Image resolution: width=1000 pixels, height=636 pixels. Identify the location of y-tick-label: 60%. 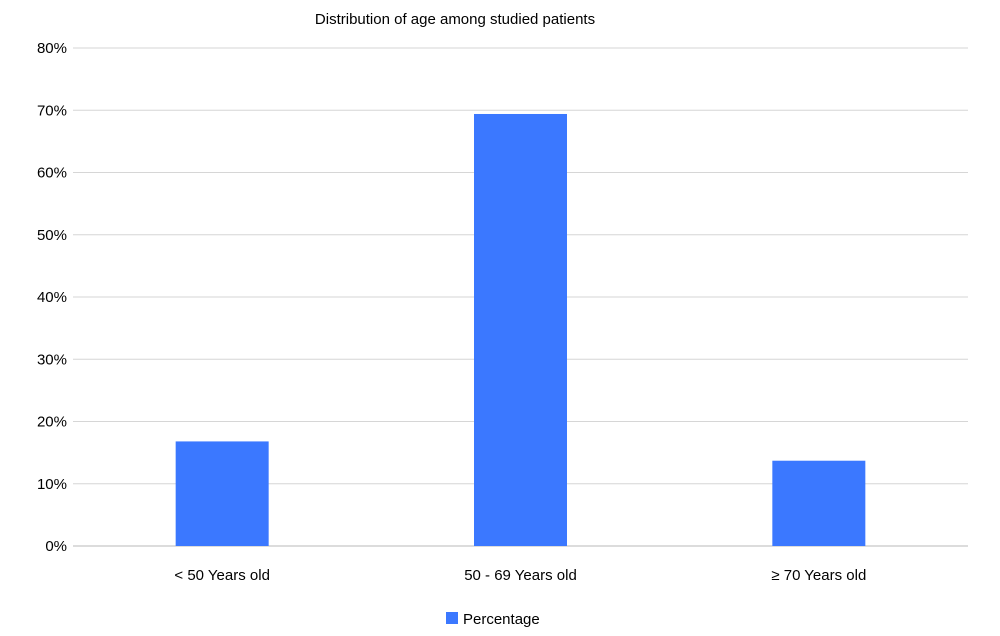
(52, 173).